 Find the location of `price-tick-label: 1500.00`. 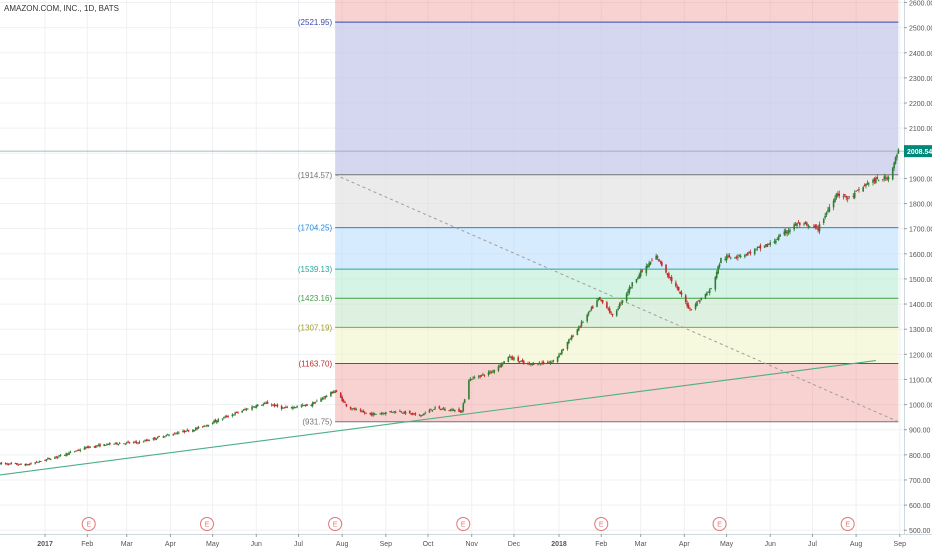

price-tick-label: 1500.00 is located at coordinates (920, 280).